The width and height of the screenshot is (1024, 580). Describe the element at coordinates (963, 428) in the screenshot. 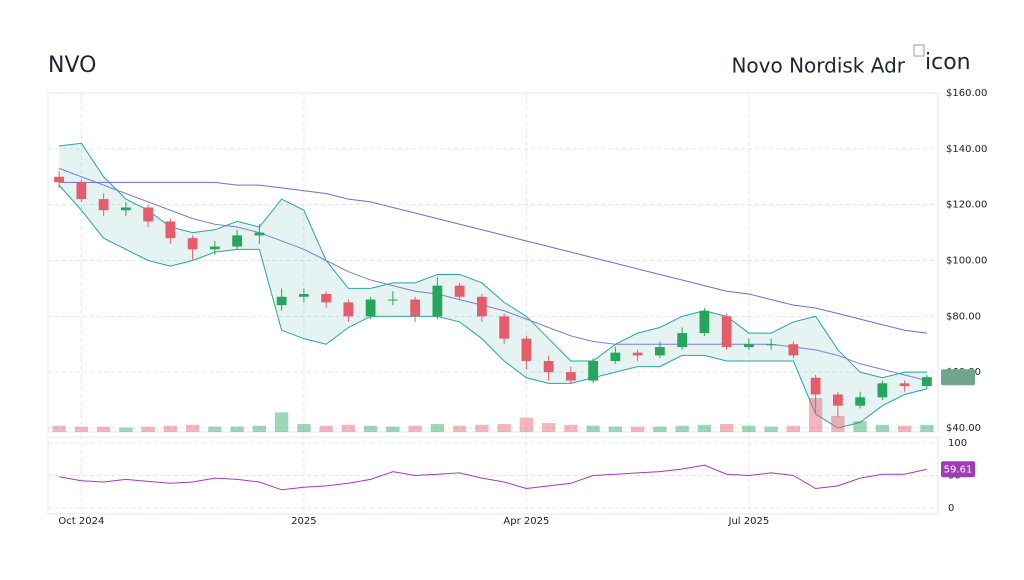

I see `y-tick-label: $40.00` at that location.